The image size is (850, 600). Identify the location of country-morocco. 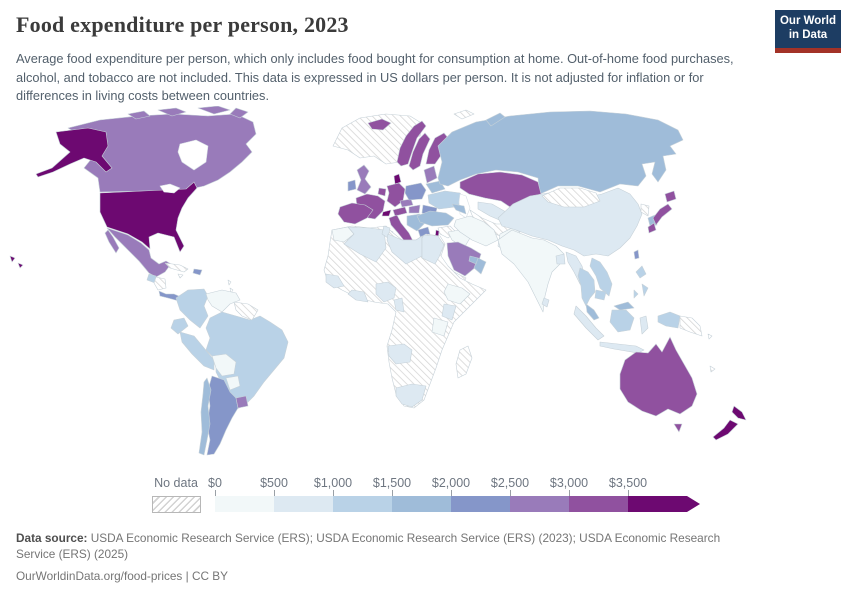
(343, 234).